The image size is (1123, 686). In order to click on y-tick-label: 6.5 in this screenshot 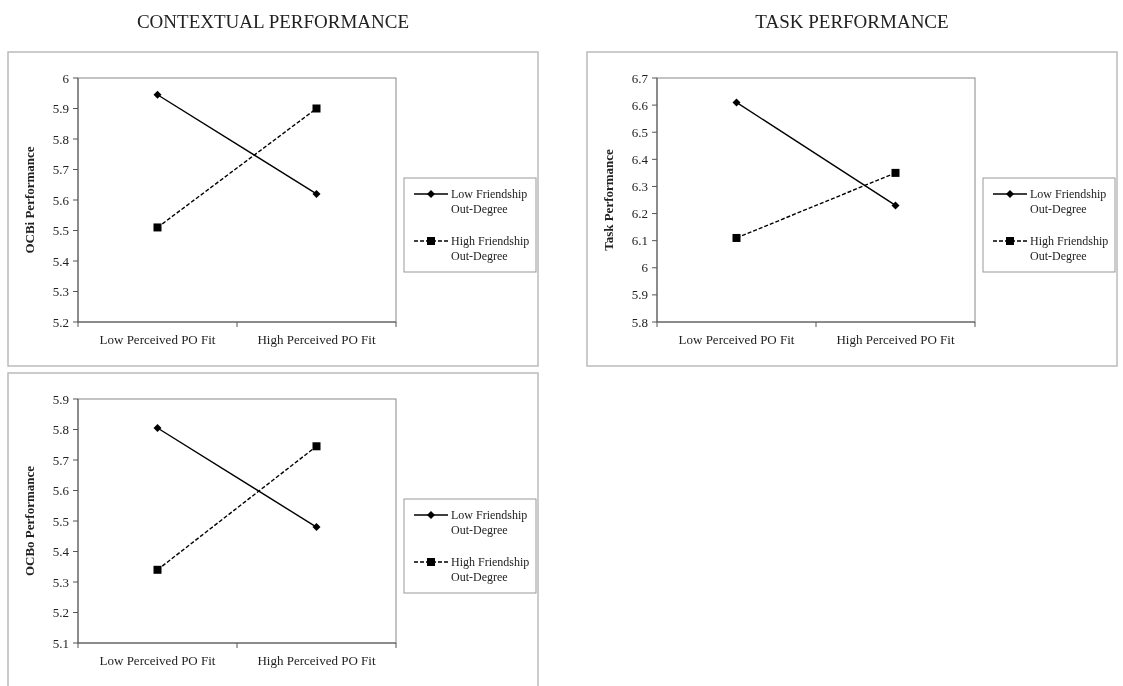, I will do `click(639, 132)`.